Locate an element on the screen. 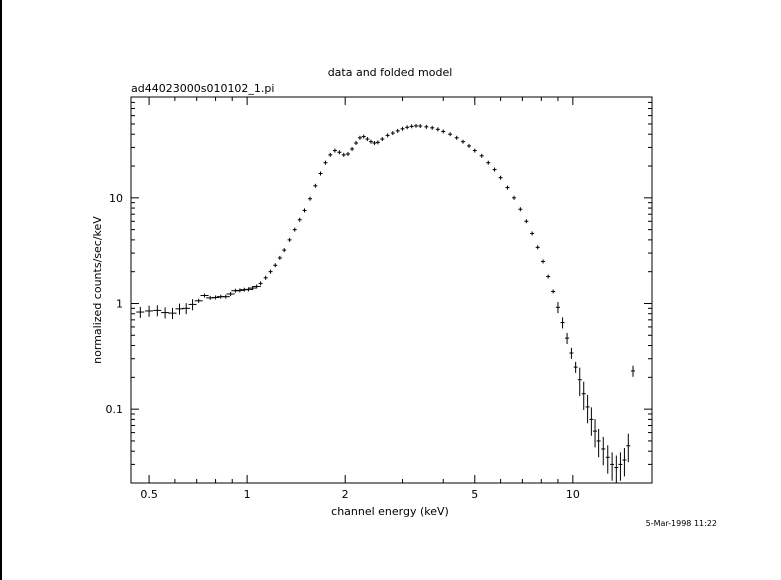 This screenshot has height=580, width=781. x-axis-label: channel energy (keV) is located at coordinates (390, 511).